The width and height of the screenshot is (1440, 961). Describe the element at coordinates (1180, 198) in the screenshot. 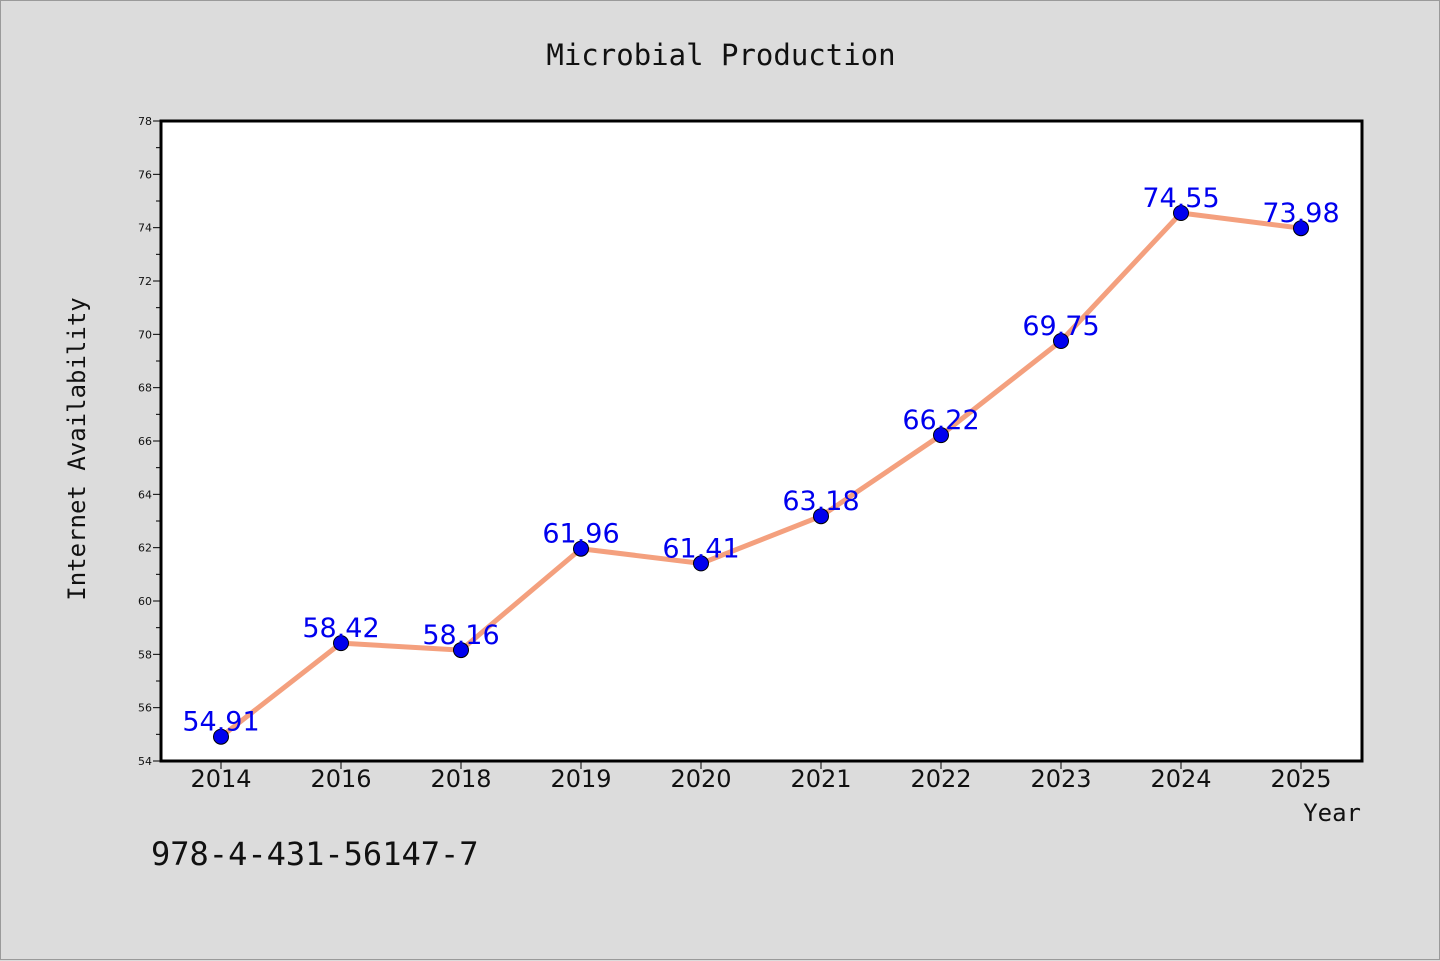

I see `data-label: 74.55` at that location.